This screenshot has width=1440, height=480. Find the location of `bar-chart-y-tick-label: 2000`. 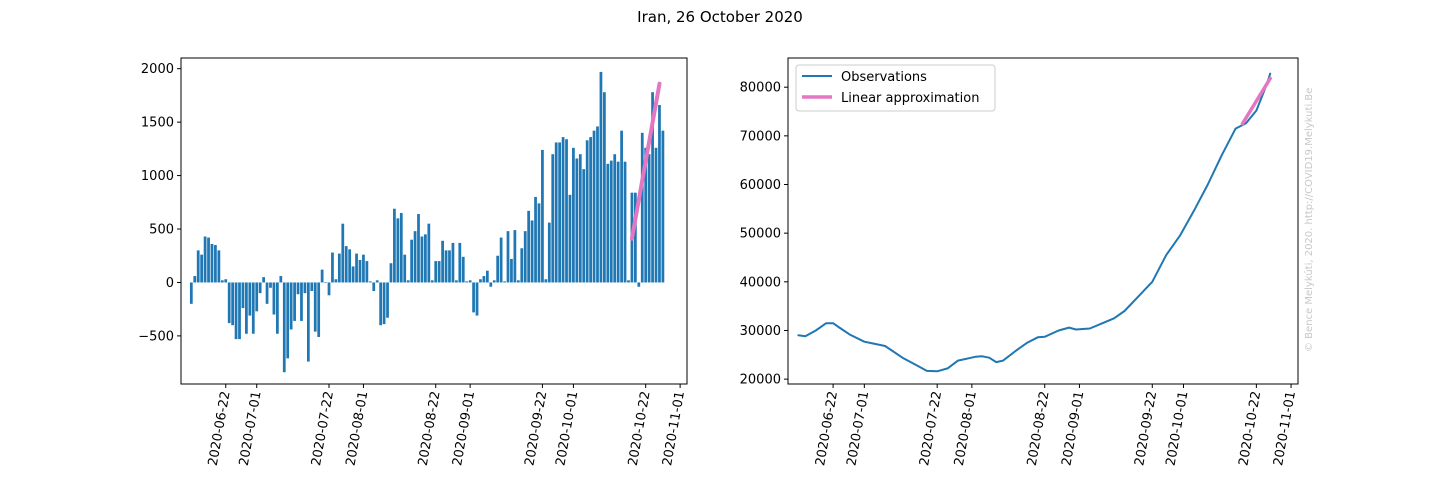

bar-chart-y-tick-label: 2000 is located at coordinates (157, 69).